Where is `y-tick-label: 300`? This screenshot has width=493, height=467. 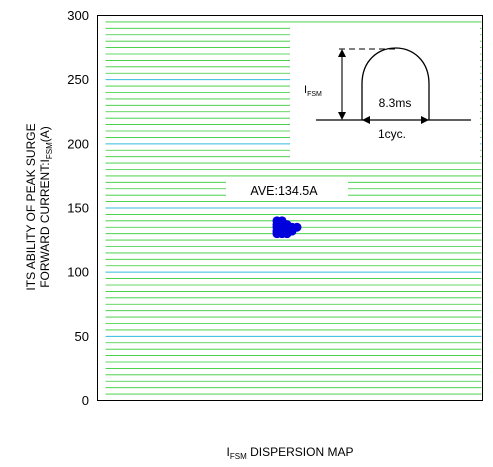 y-tick-label: 300 is located at coordinates (78, 15).